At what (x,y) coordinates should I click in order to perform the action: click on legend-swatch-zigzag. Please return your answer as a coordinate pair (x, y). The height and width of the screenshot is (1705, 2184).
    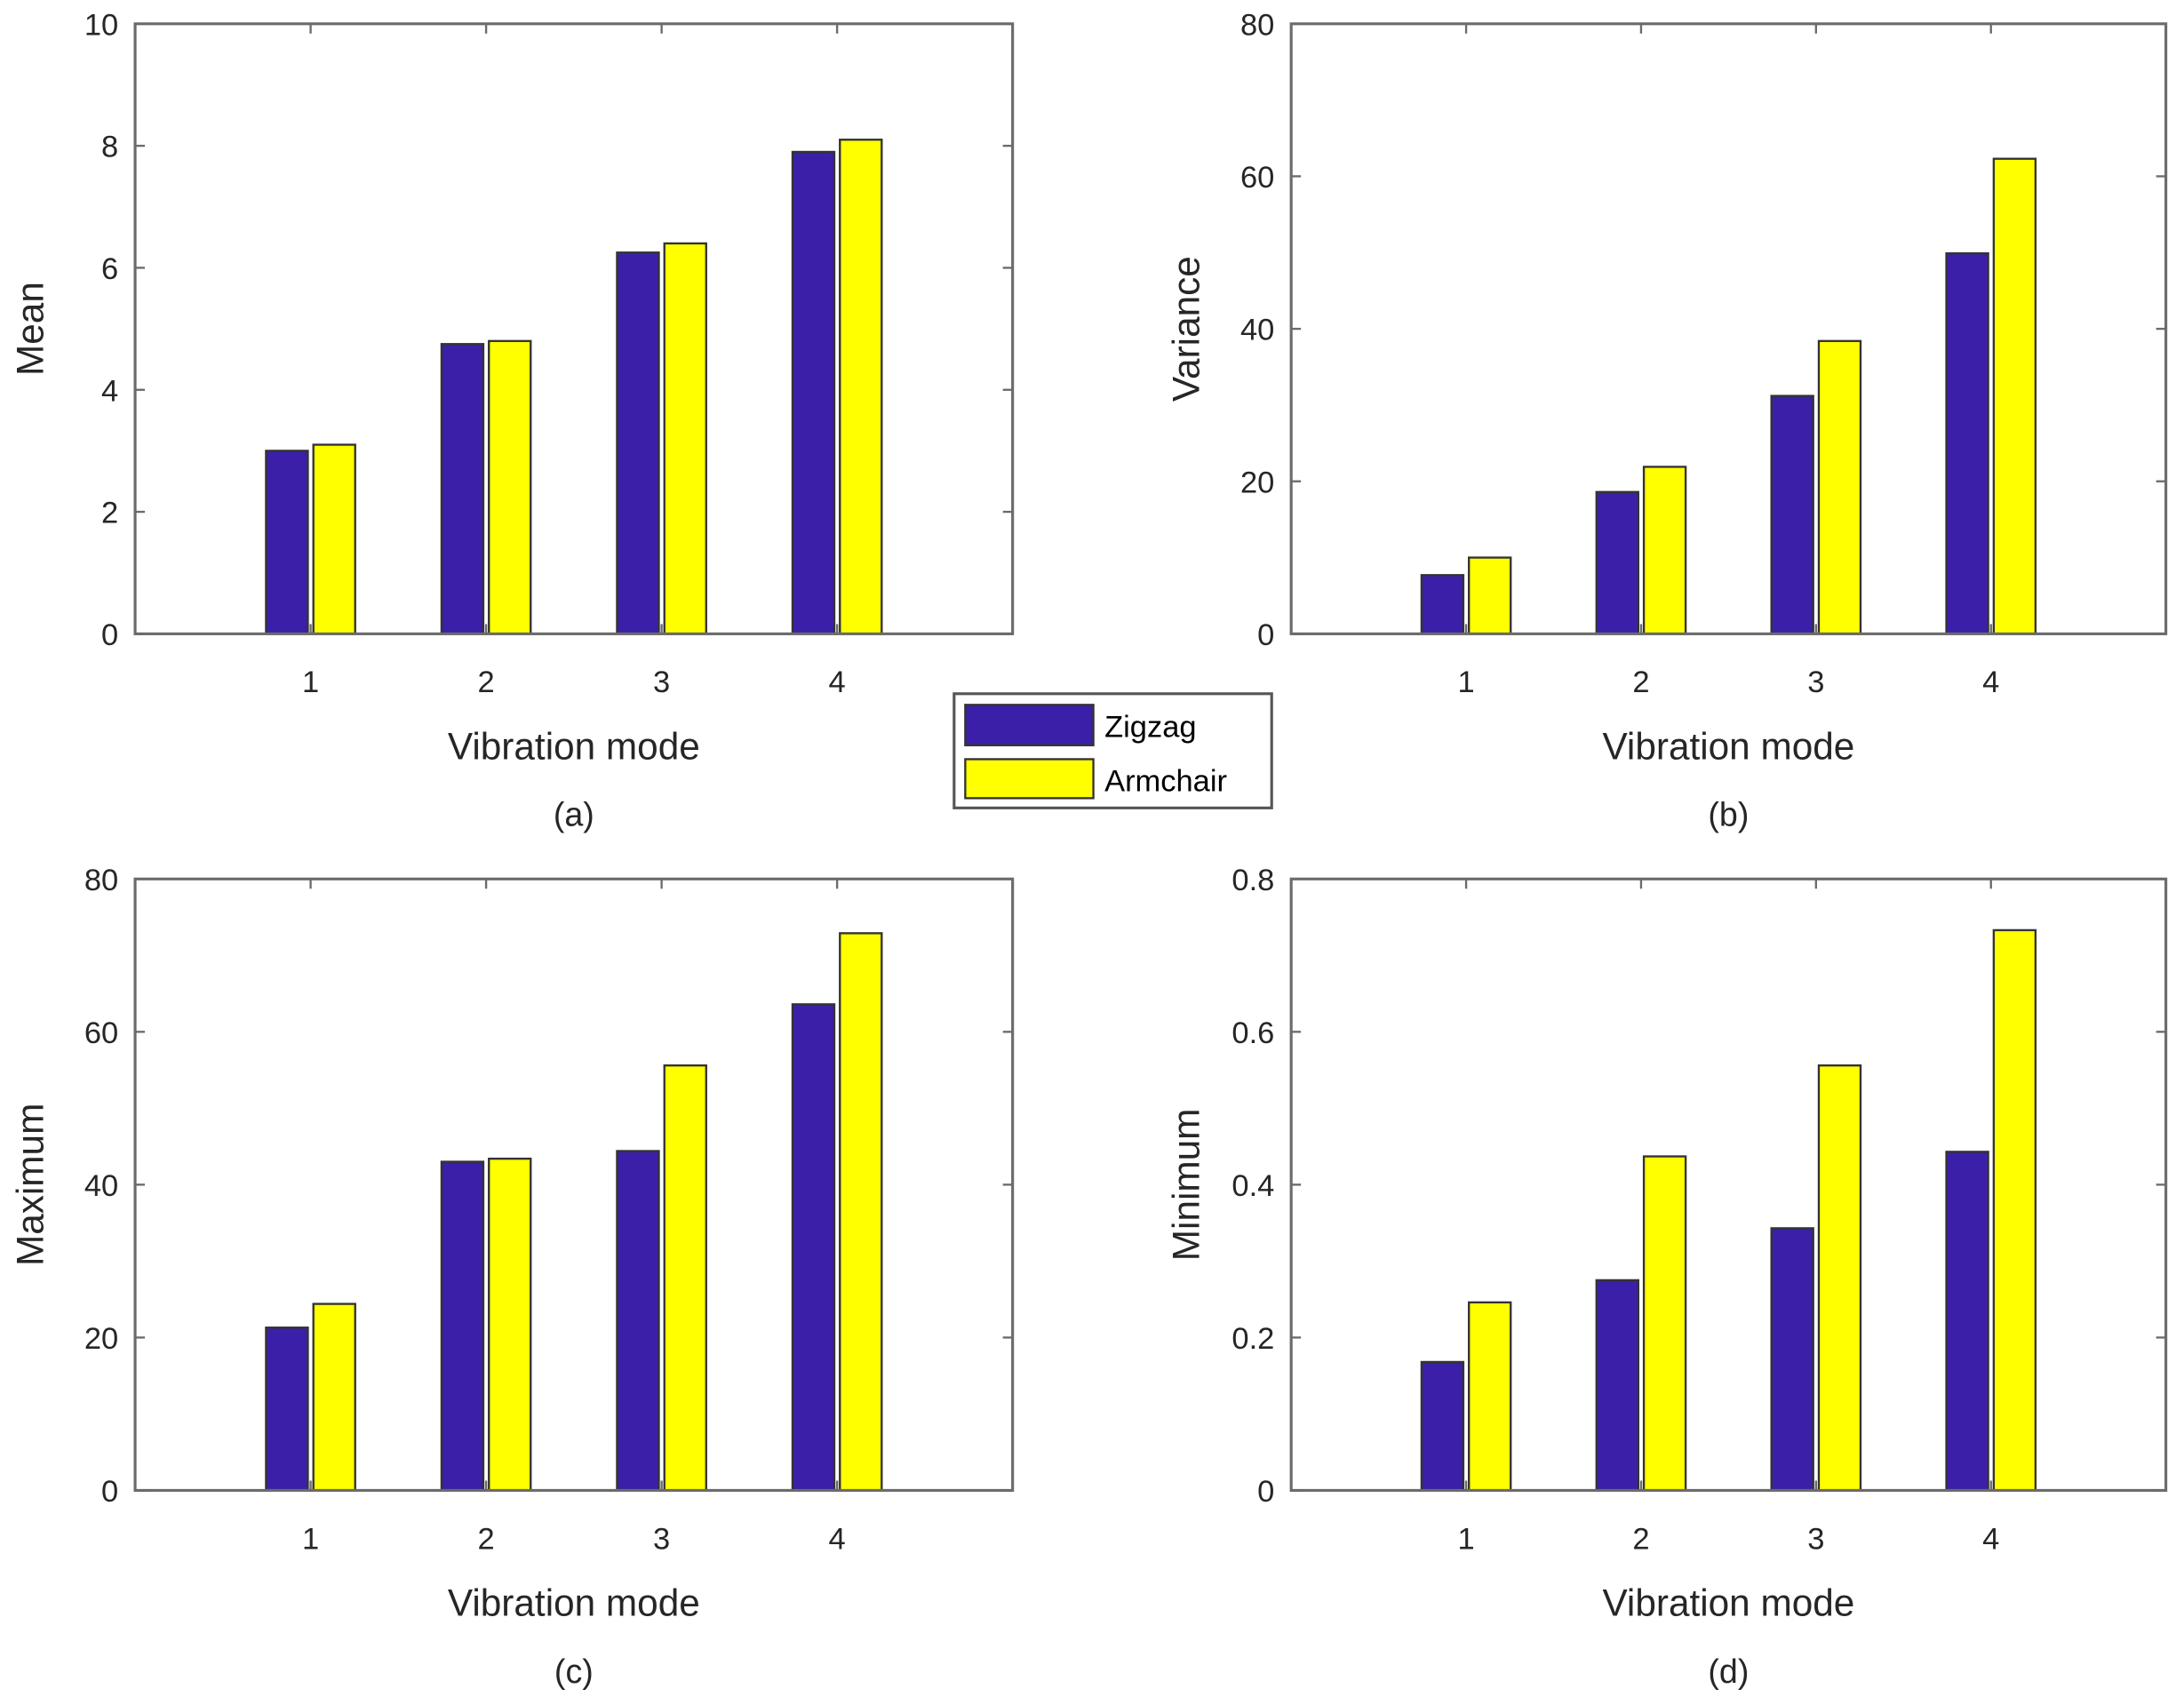
    Looking at the image, I should click on (1029, 725).